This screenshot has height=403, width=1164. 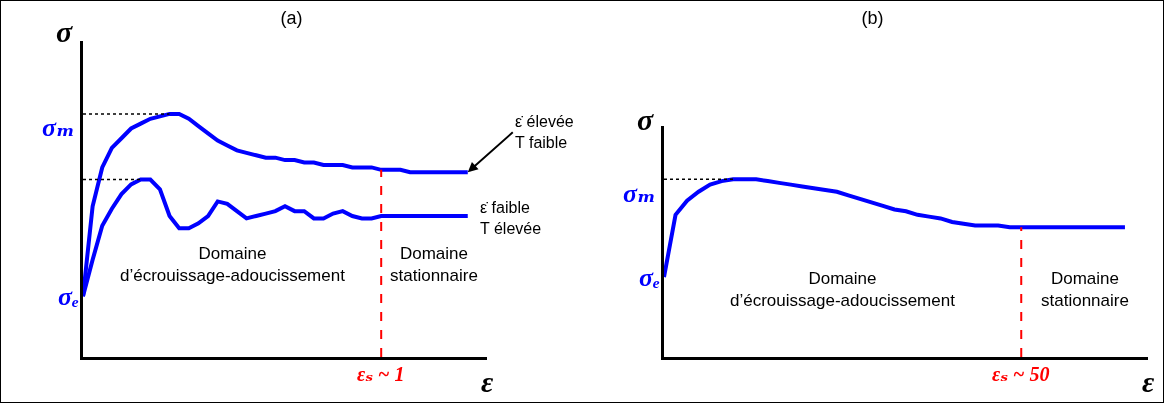 I want to click on text: σₑ, so click(x=69, y=296).